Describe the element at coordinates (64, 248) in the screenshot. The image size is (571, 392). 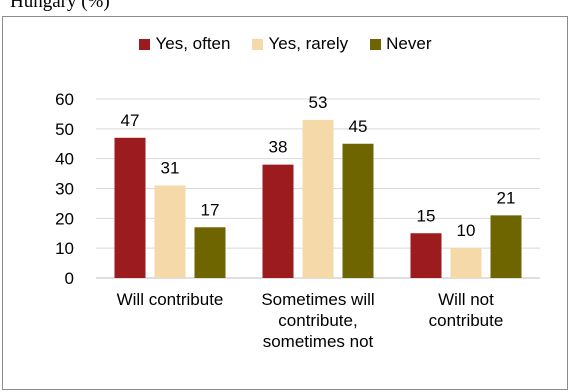
I see `y-tick-label: 10` at that location.